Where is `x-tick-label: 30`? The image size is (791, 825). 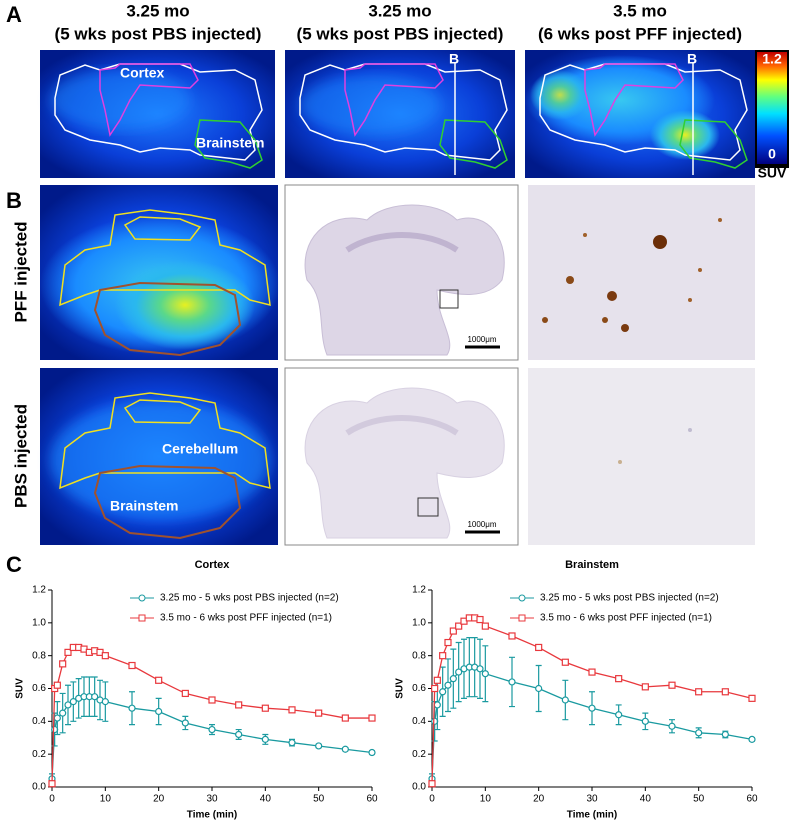
x-tick-label: 30 is located at coordinates (212, 799).